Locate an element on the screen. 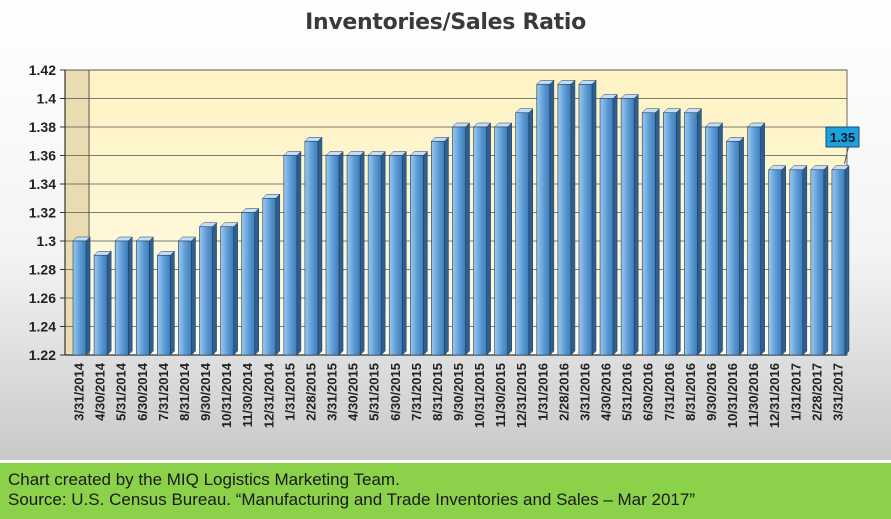  x-tick-label: 6/30/2014 is located at coordinates (142, 391).